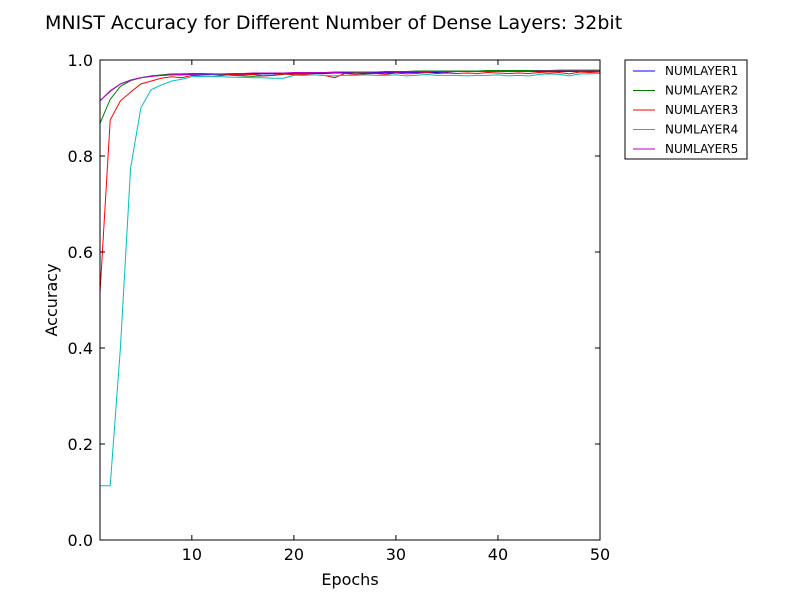 This screenshot has height=600, width=800. I want to click on legend-label: NUMLAYER5, so click(701, 149).